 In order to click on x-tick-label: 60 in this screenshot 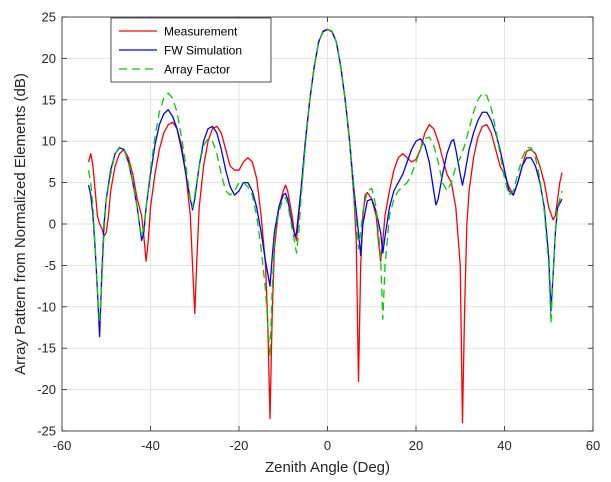, I will do `click(593, 445)`.